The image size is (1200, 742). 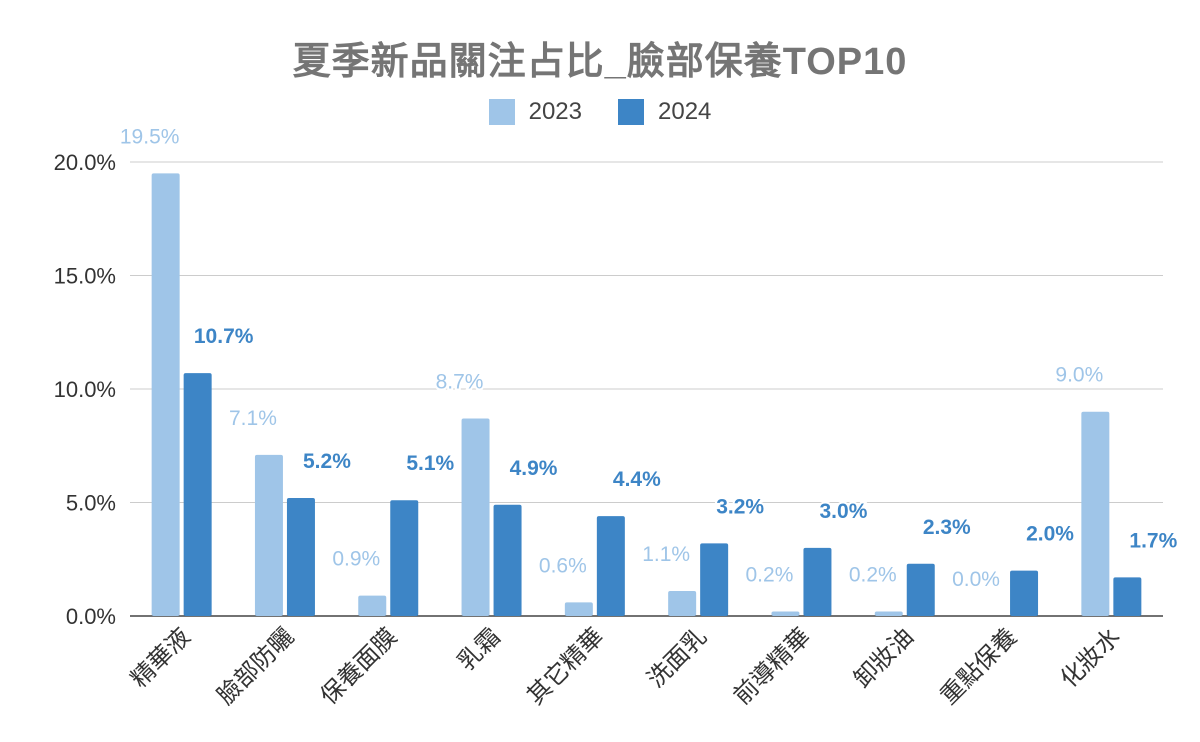 I want to click on data-label-2024: 10.7%, so click(x=224, y=336).